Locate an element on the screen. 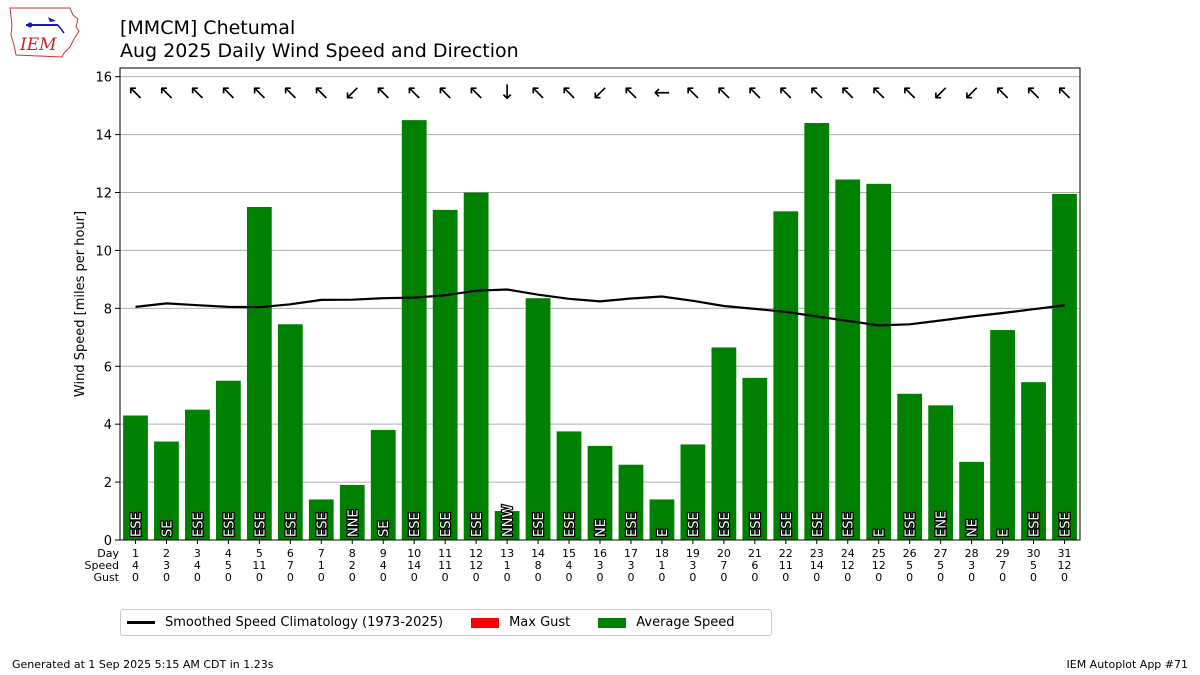 Image resolution: width=1200 pixels, height=675 pixels. table-row-label: Gust is located at coordinates (106, 577).